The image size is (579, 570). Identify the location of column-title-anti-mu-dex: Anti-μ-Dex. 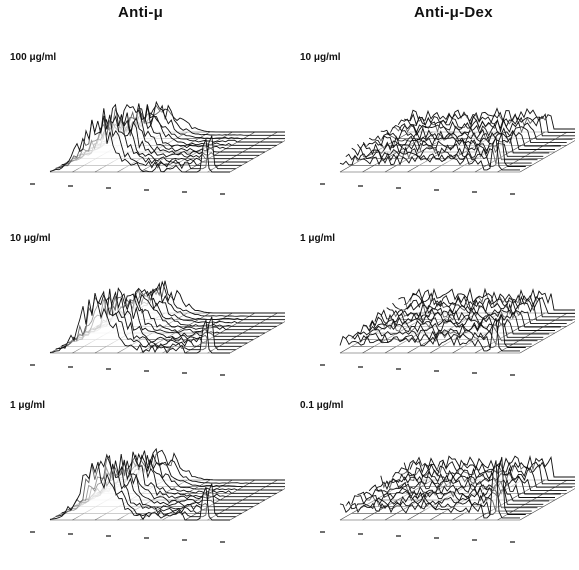
(453, 12).